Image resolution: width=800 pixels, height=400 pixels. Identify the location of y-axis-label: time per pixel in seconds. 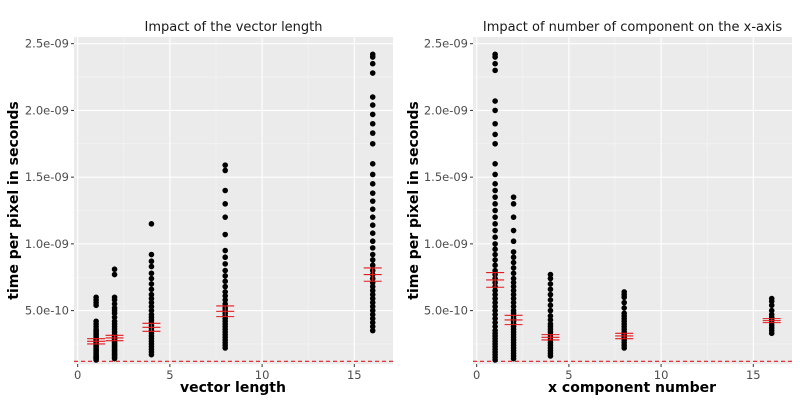
(14, 200).